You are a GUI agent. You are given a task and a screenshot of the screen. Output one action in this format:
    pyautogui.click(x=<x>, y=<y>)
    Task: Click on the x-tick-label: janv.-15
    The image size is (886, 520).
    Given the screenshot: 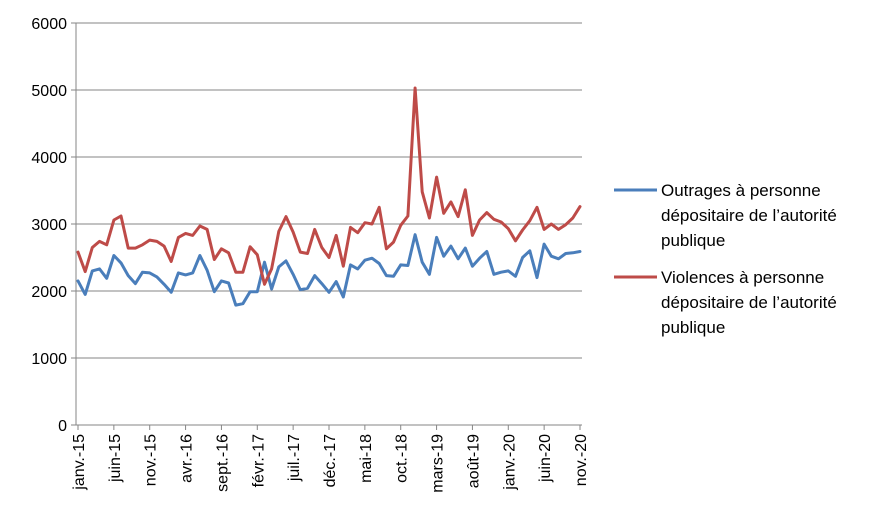 What is the action you would take?
    pyautogui.click(x=79, y=462)
    